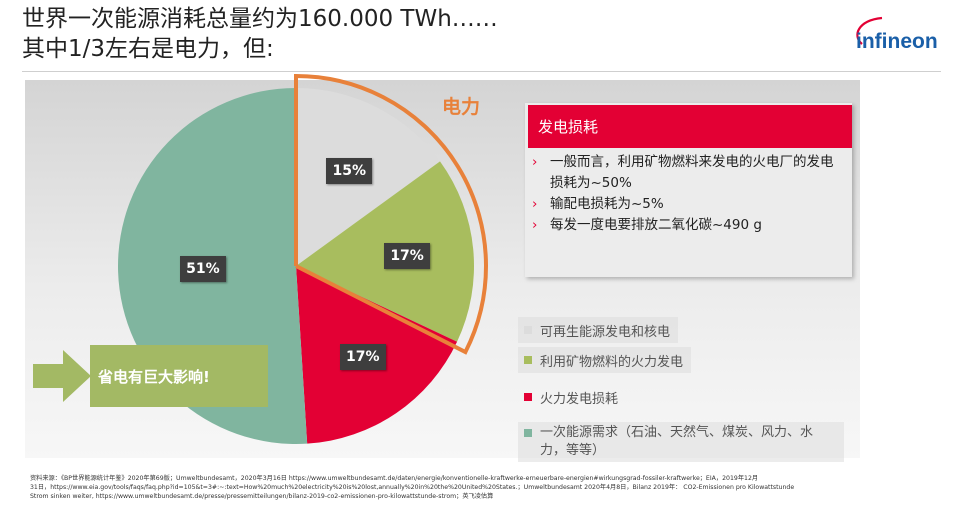  Describe the element at coordinates (461, 107) in the screenshot. I see `electricity-annotation: 电力` at that location.